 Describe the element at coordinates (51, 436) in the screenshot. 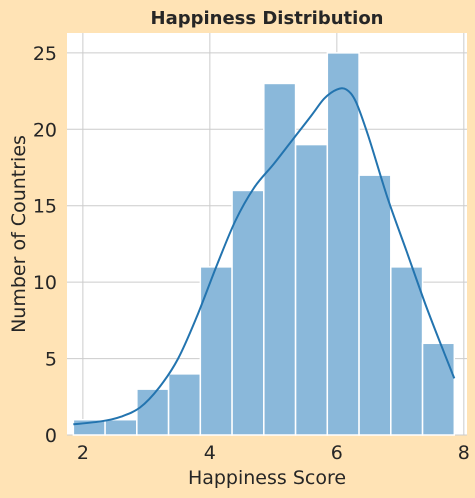

I see `y-tick-label: 0` at that location.